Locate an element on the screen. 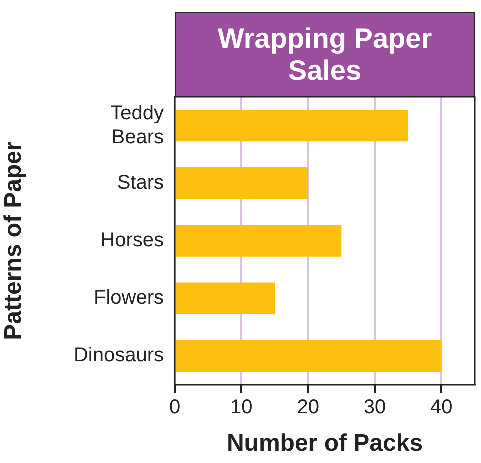  y-tick-label: Dinosaurs is located at coordinates (119, 355).